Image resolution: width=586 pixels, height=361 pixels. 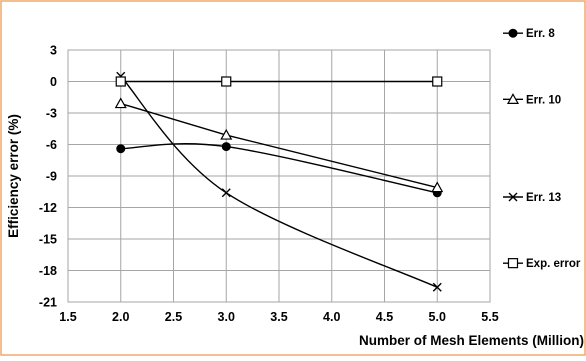 I want to click on legend: Err. 8 Err. 10 Err. 13 Exp. error, so click(x=542, y=149).